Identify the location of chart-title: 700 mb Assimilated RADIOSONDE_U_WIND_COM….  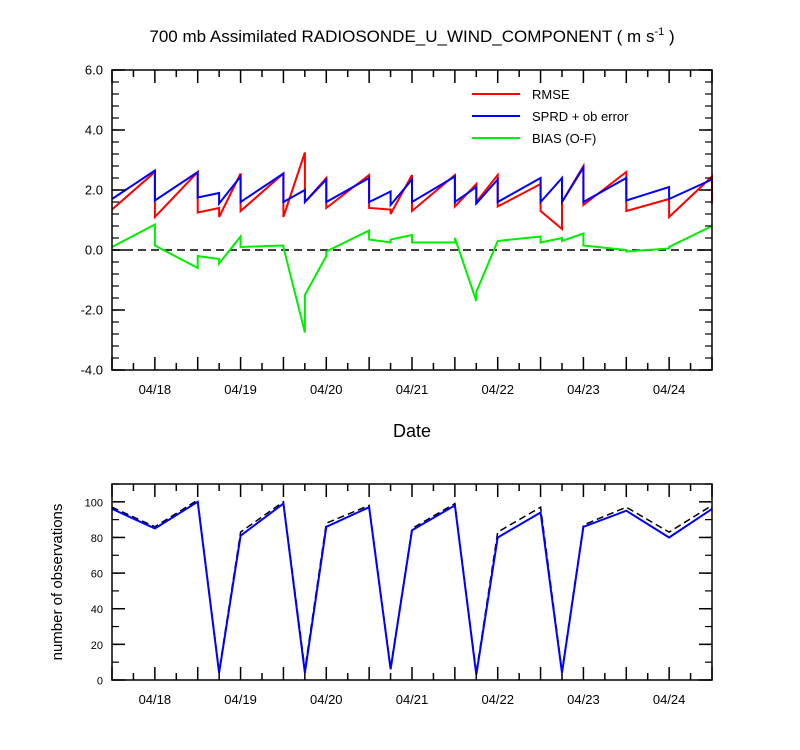
(411, 36).